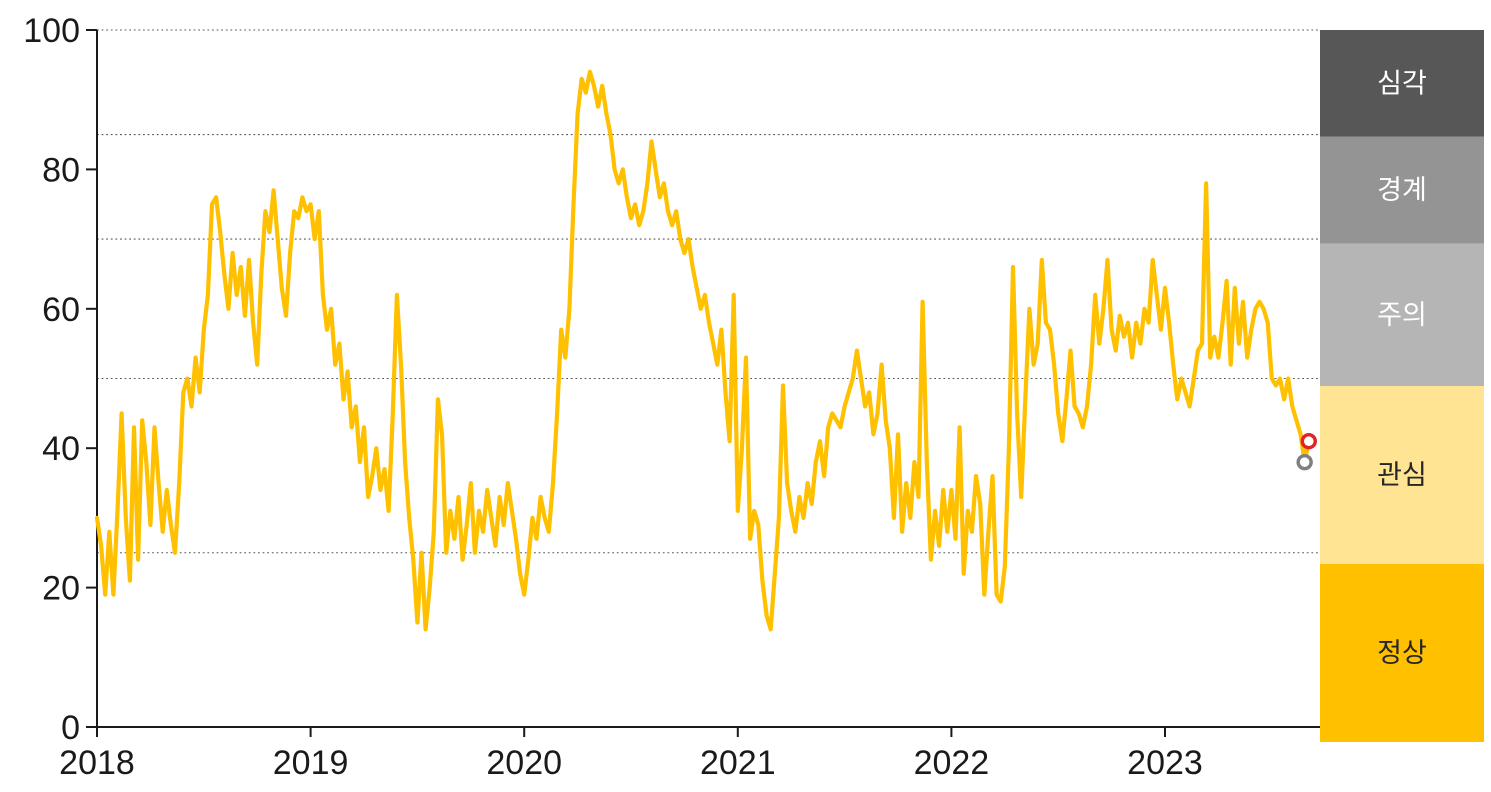  What do you see at coordinates (1165, 763) in the screenshot?
I see `x-tick-label-2023: 2023` at bounding box center [1165, 763].